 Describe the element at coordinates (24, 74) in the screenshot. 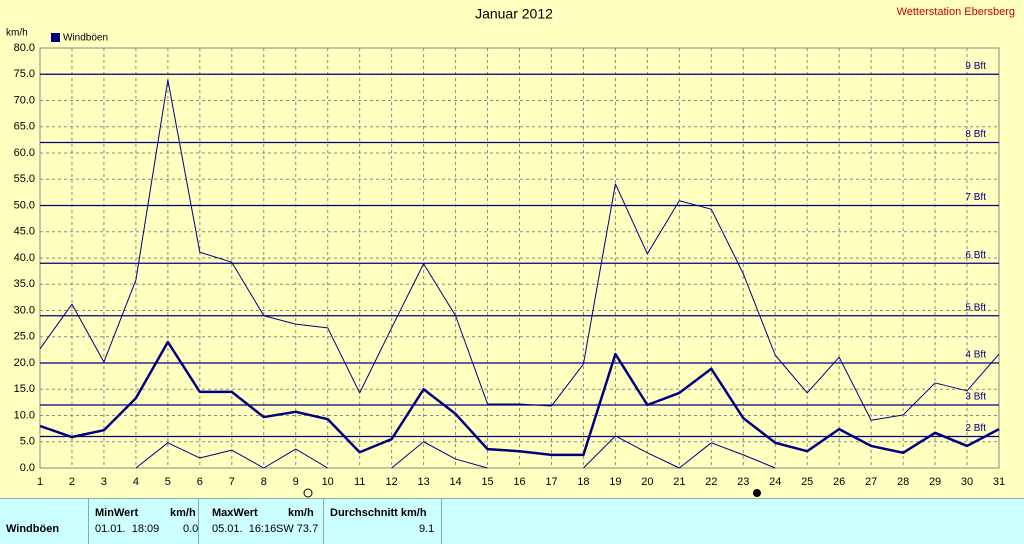

I see `y-tick-label: 75.0` at that location.